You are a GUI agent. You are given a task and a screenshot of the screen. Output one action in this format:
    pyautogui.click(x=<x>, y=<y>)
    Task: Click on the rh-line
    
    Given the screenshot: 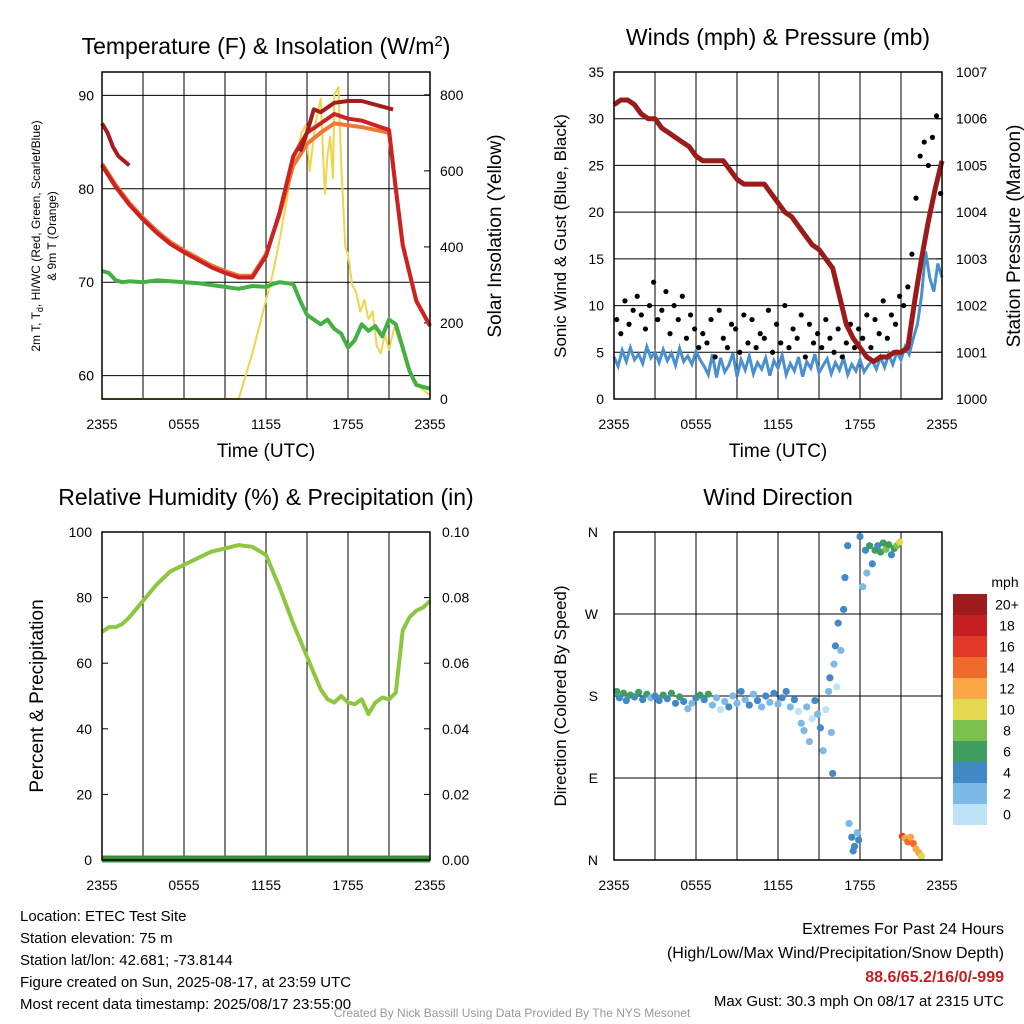 What is the action you would take?
    pyautogui.click(x=266, y=629)
    